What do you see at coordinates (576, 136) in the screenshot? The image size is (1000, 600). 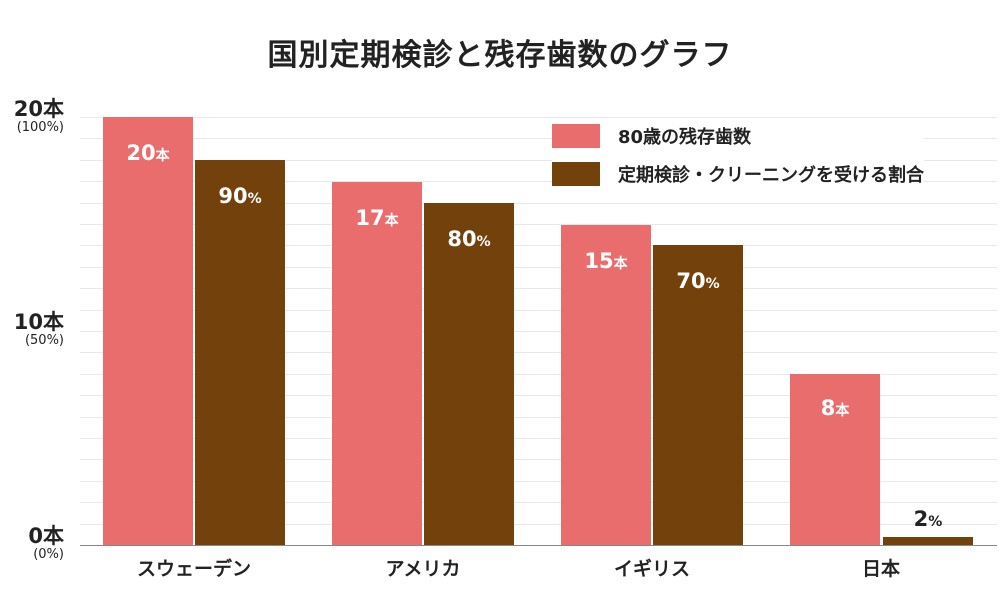 I see `legend-swatch-teeth` at bounding box center [576, 136].